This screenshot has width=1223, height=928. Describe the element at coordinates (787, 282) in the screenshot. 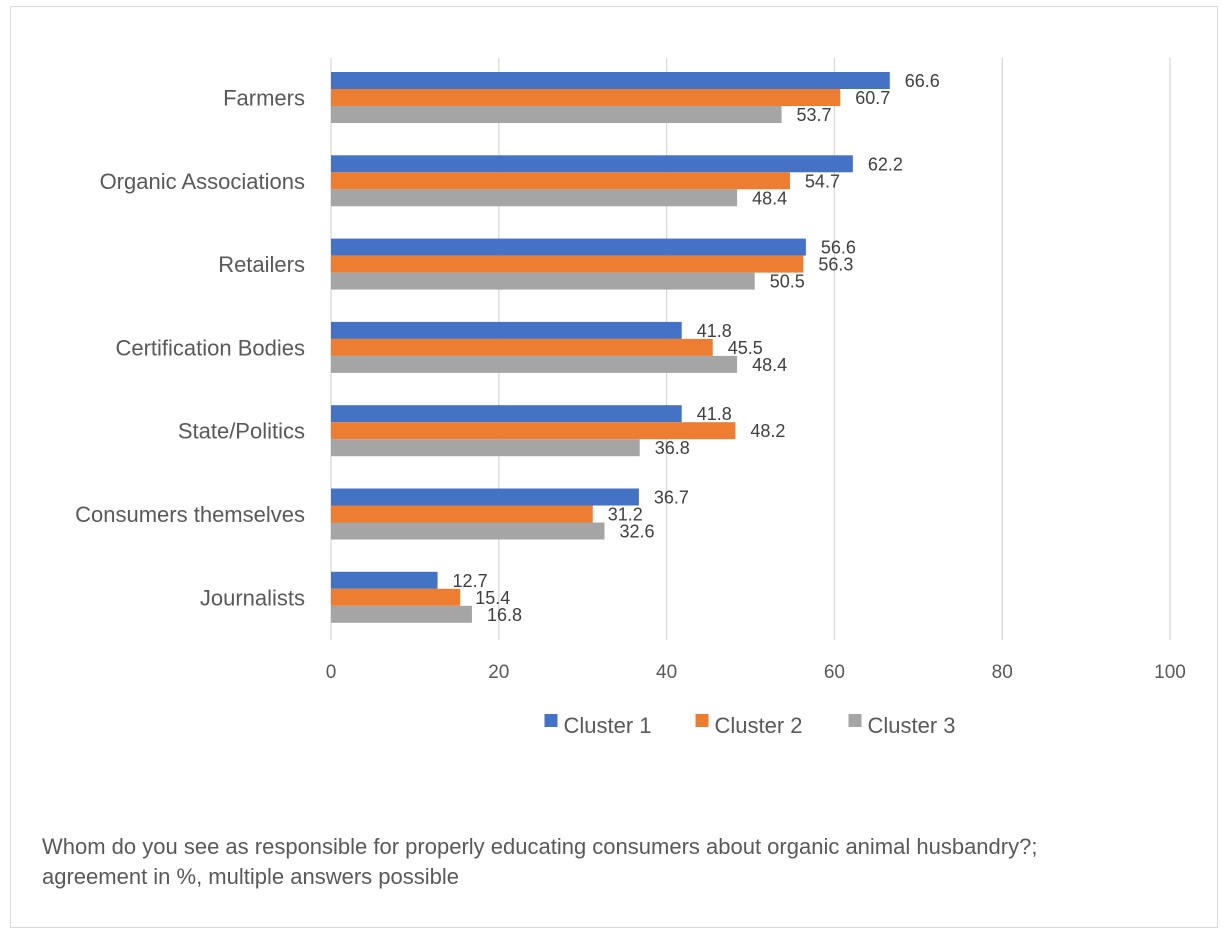

I see `data-label: 50.5` at that location.